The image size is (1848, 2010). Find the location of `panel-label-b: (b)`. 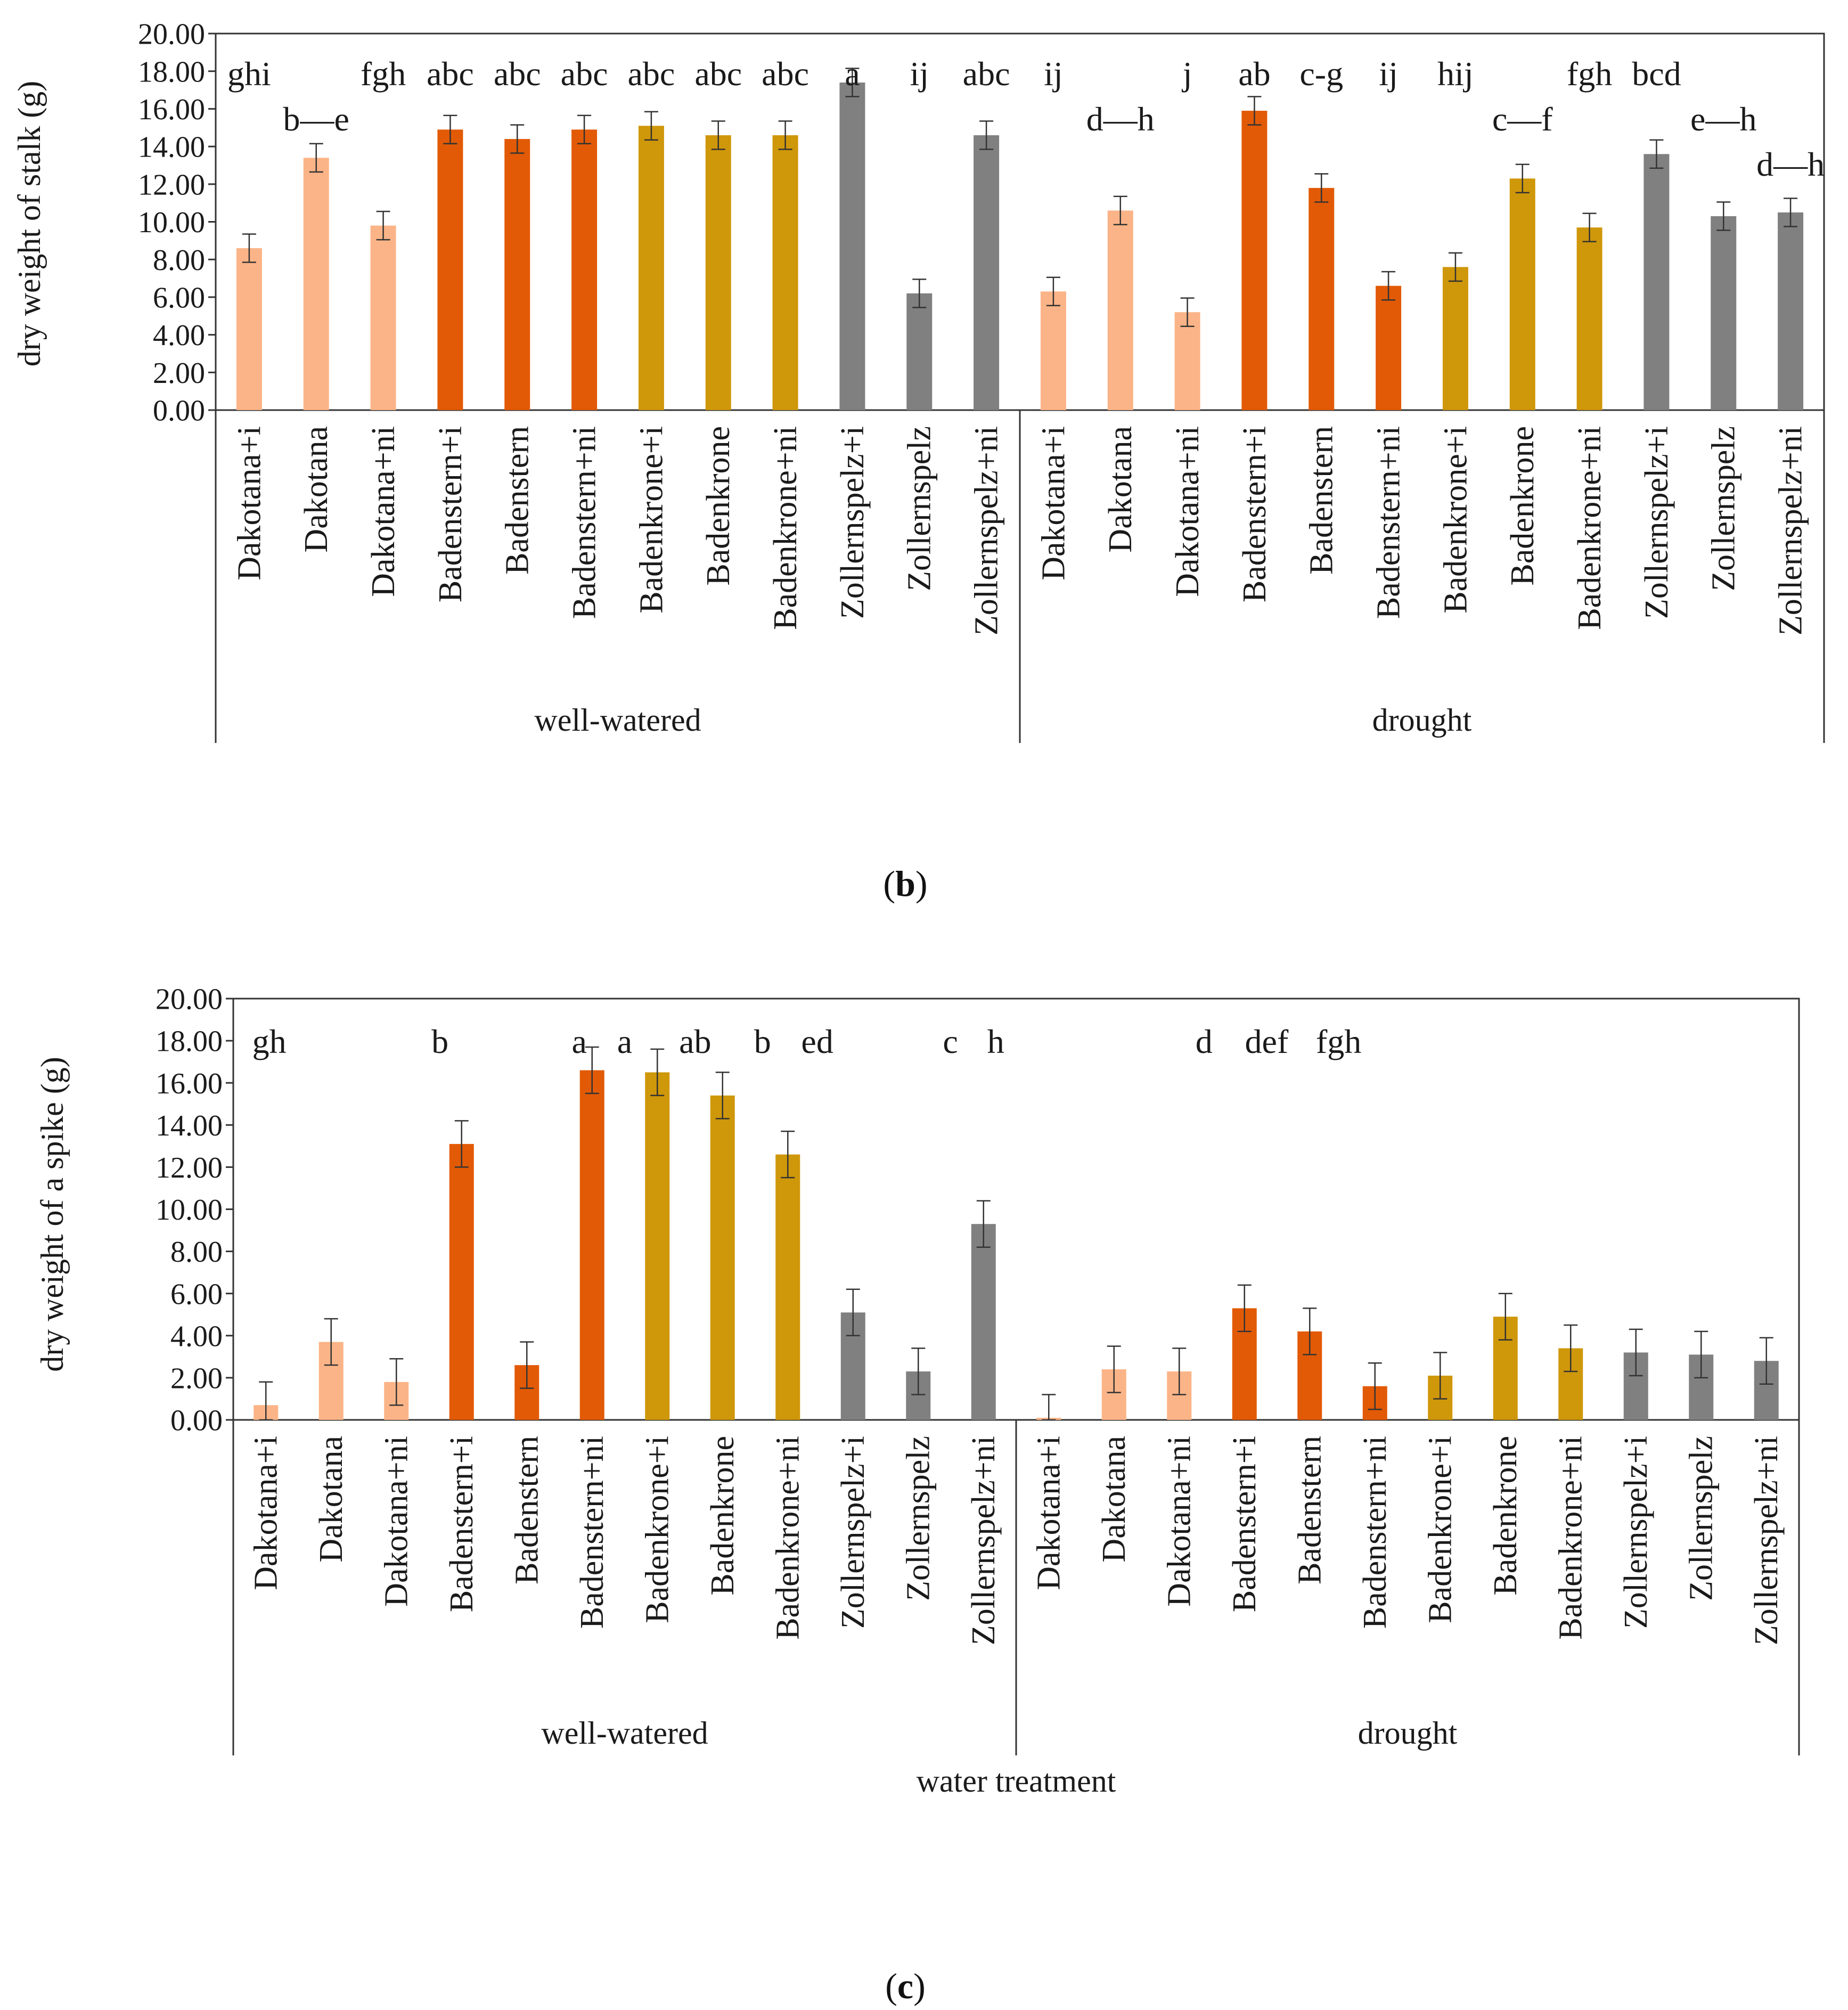

panel-label-b: (b) is located at coordinates (905, 883).